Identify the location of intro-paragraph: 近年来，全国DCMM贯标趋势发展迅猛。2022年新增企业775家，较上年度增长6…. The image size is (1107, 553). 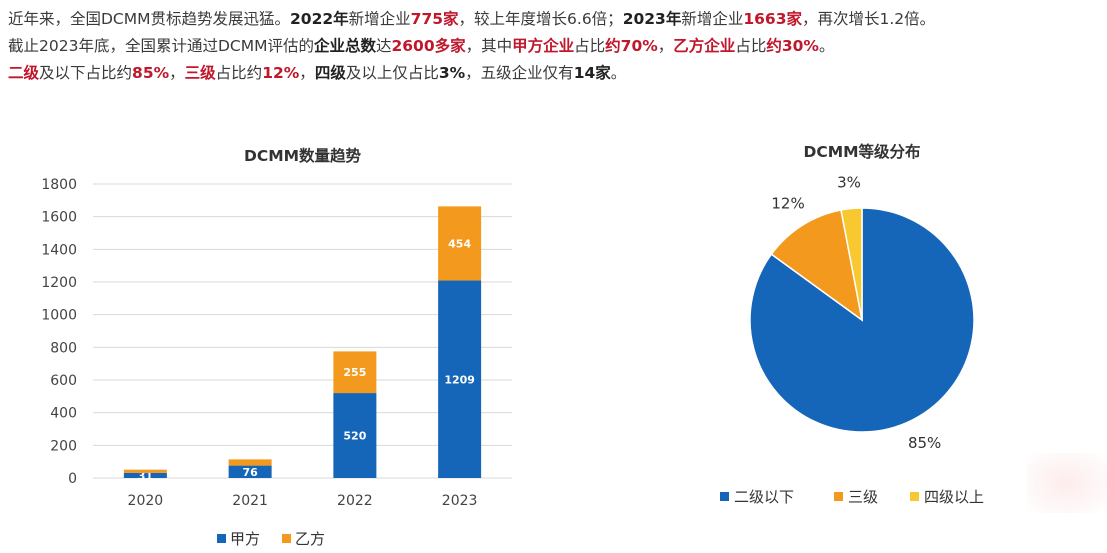
(555, 46).